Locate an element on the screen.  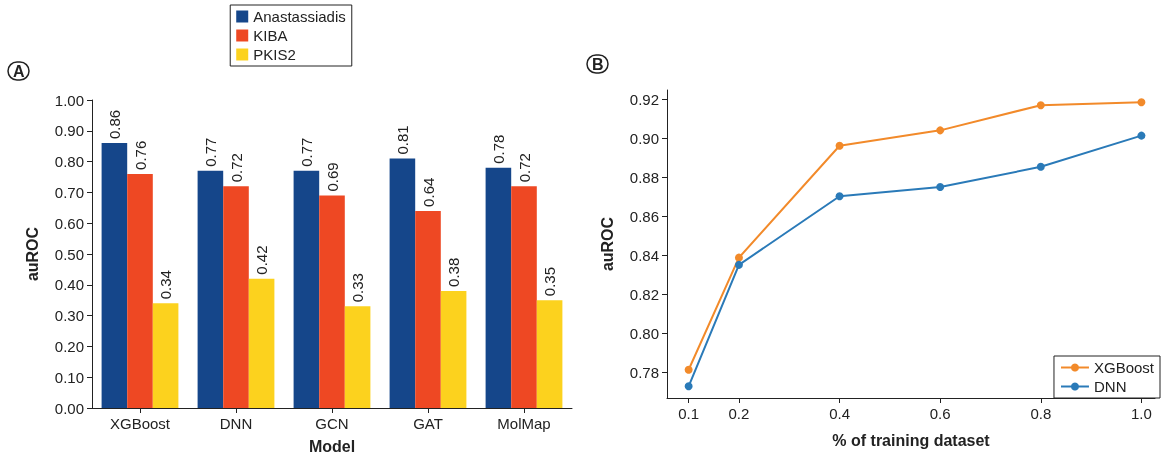
data-label: 0.33 is located at coordinates (358, 288).